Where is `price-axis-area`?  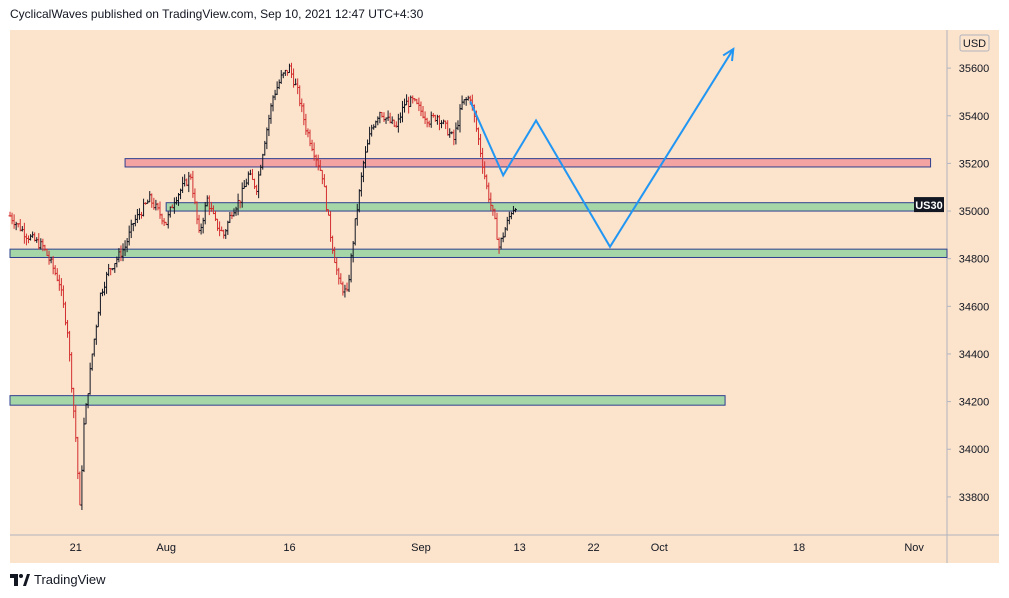 price-axis-area is located at coordinates (973, 282).